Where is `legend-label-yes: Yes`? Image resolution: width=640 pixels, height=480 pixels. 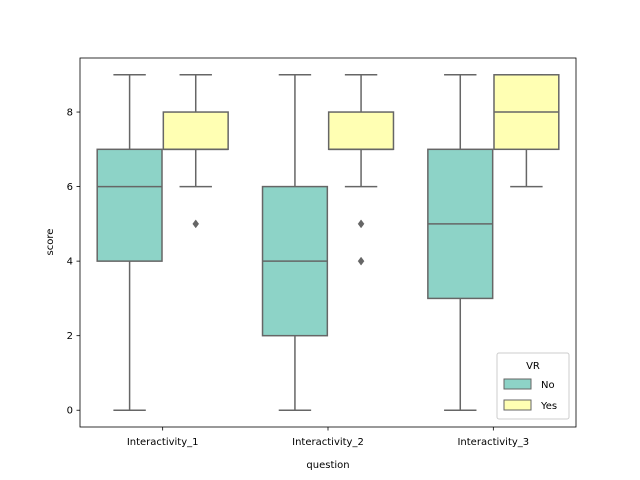
legend-label-yes: Yes is located at coordinates (548, 406).